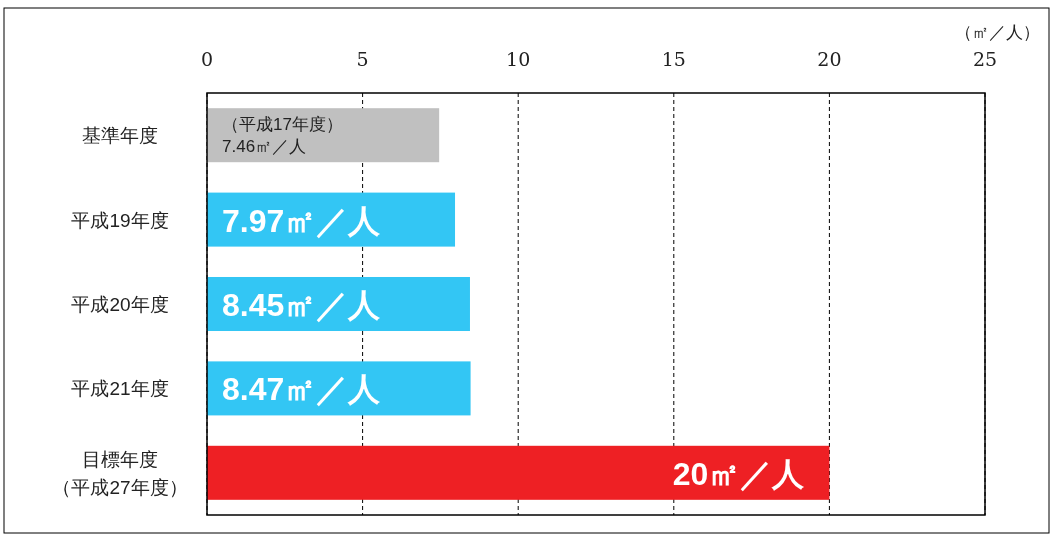 This screenshot has height=539, width=1055. What do you see at coordinates (997, 32) in the screenshot?
I see `x-axis-title: （㎡／人）` at bounding box center [997, 32].